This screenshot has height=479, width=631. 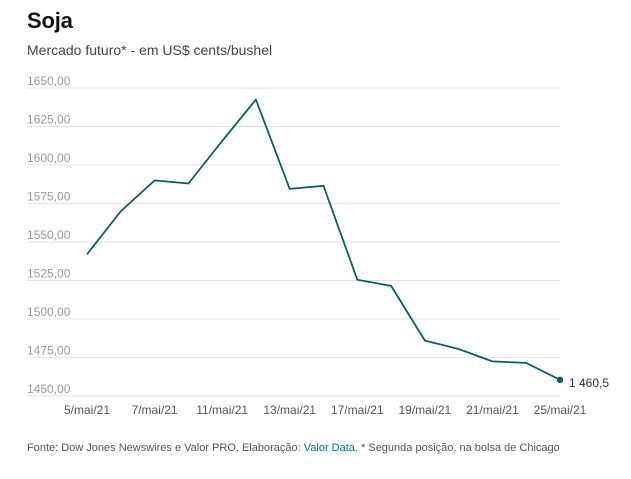 What do you see at coordinates (49, 389) in the screenshot?
I see `y-tick-label: 1450,00` at bounding box center [49, 389].